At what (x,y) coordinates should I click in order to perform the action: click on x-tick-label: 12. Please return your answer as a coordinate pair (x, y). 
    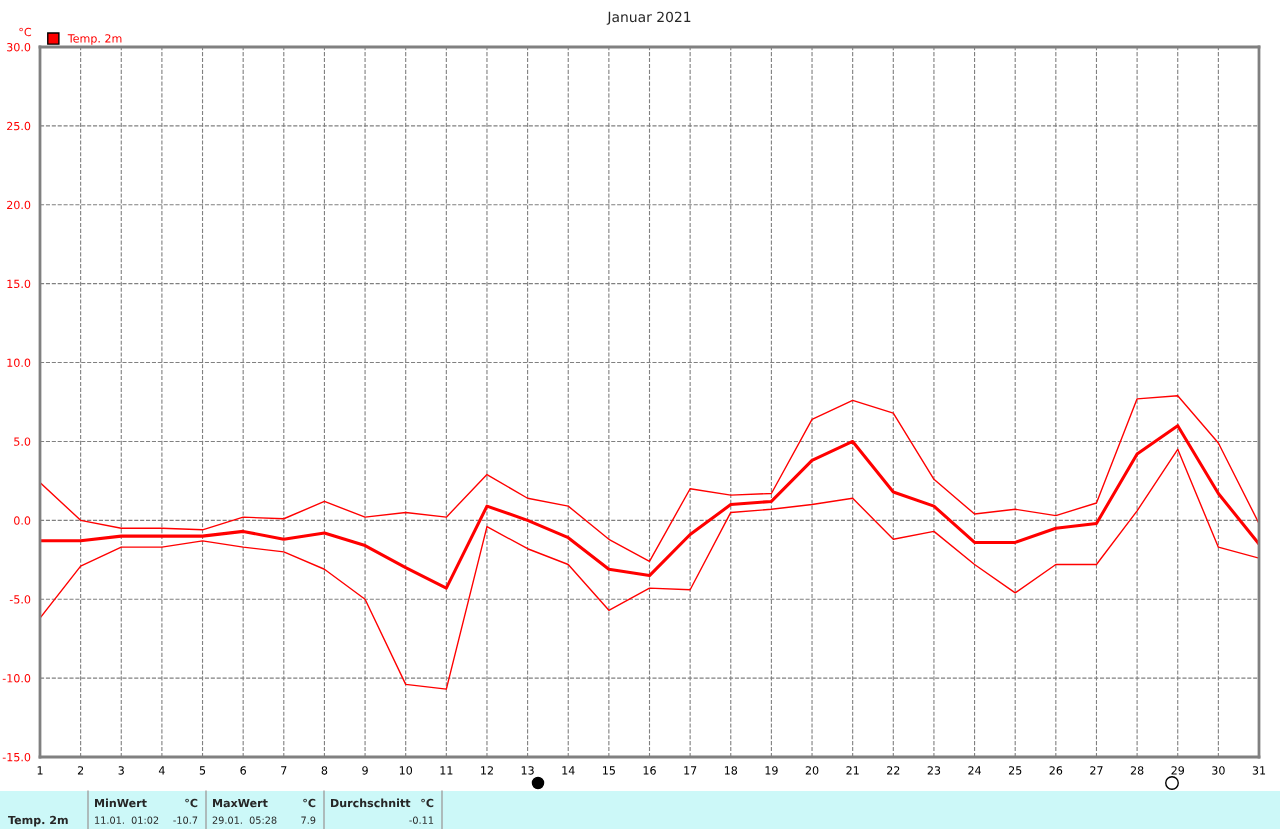
    Looking at the image, I should click on (487, 770).